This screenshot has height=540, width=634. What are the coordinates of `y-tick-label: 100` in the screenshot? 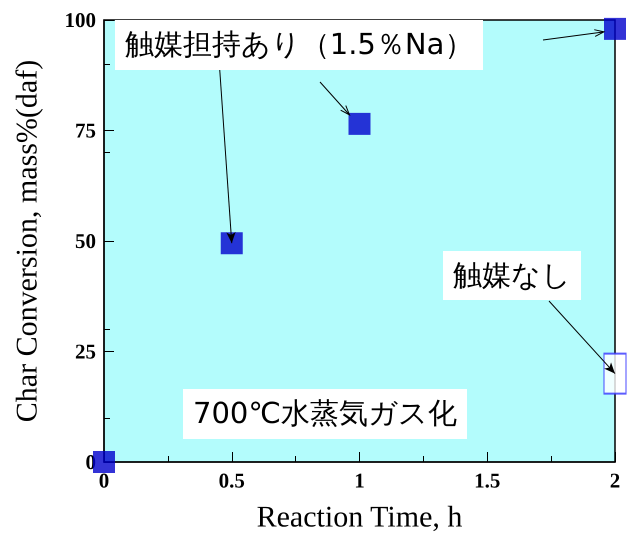 It's located at (80, 20).